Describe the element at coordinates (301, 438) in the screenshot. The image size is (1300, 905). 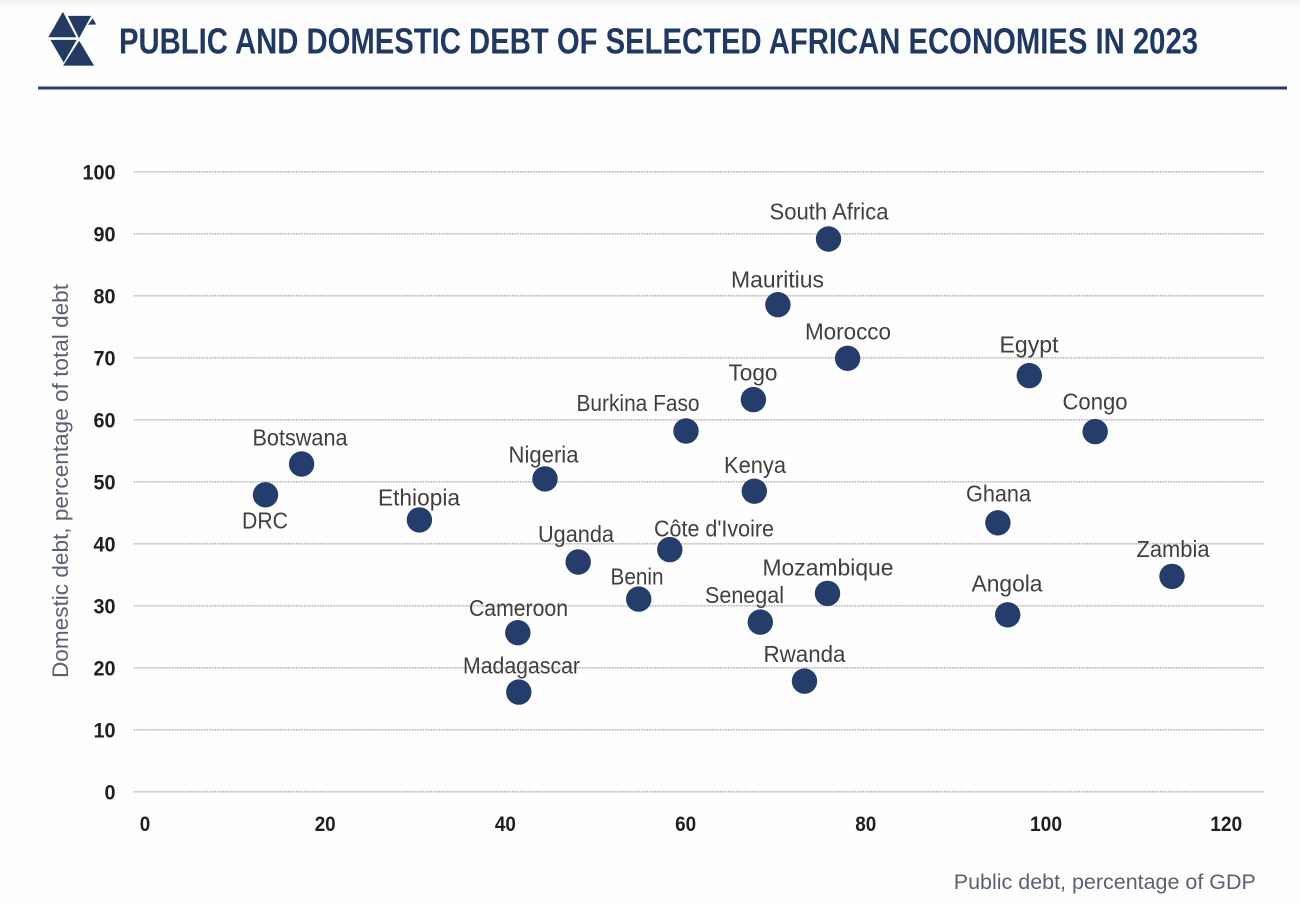
I see `svg-text: Botswana` at that location.